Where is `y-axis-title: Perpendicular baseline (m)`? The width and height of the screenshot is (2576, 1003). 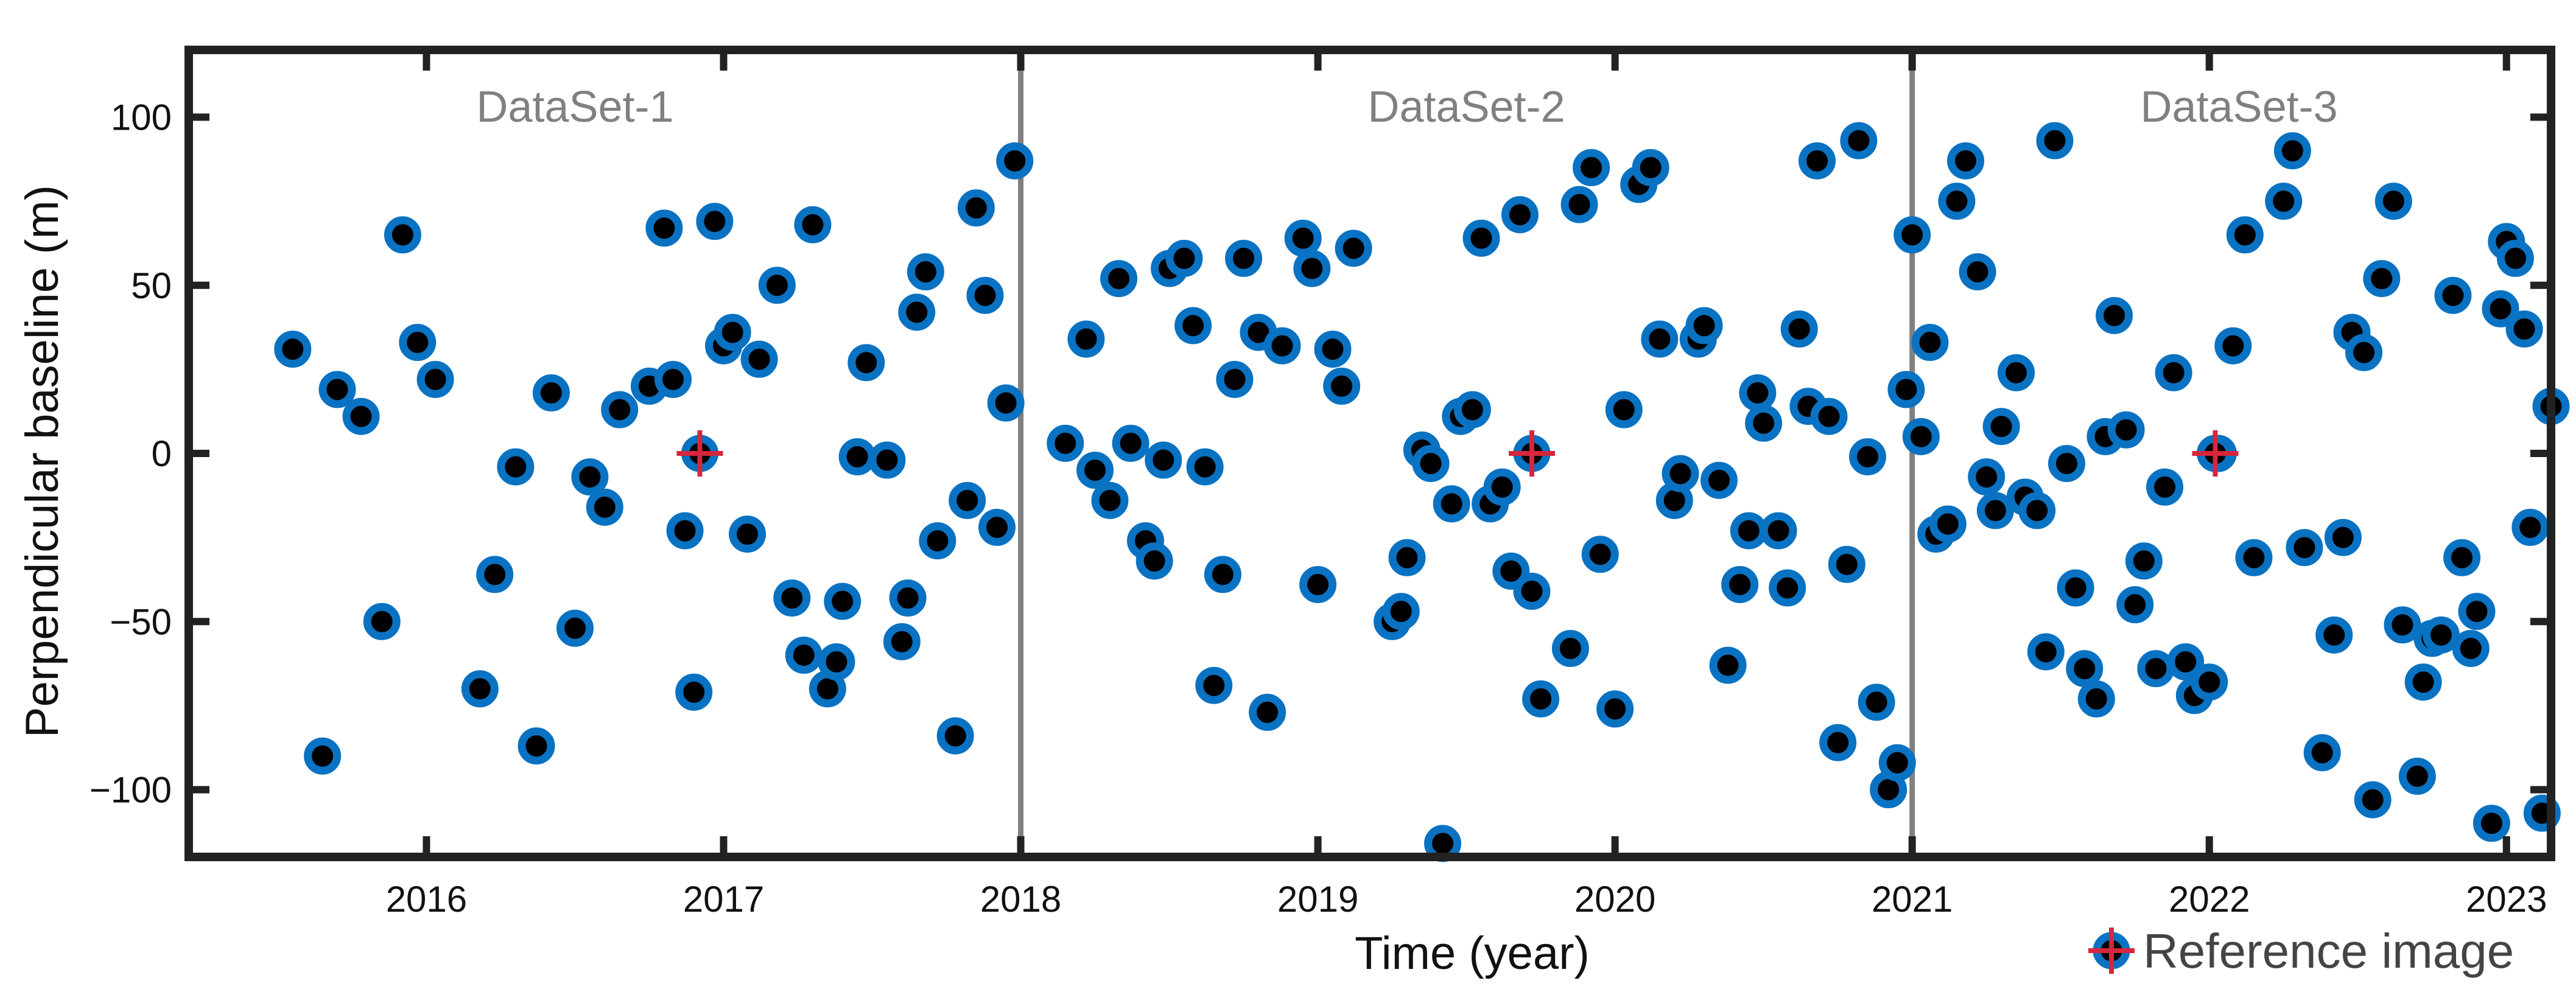 y-axis-title: Perpendicular baseline (m) is located at coordinates (42, 461).